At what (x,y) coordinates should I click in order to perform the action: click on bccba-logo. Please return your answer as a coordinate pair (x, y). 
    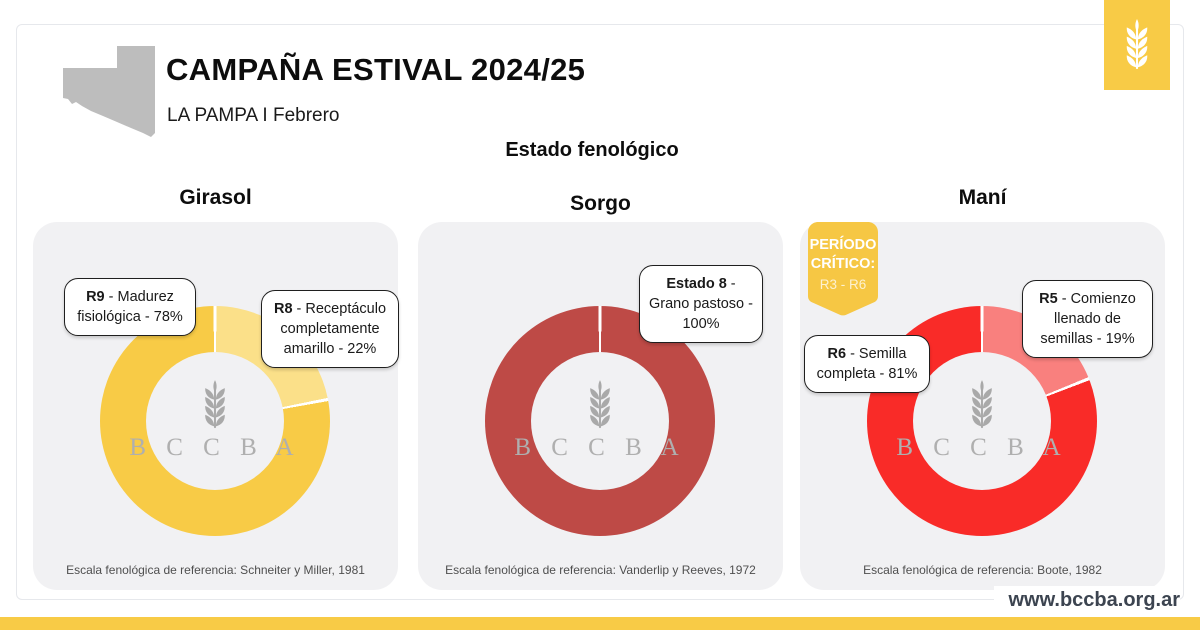
    Looking at the image, I should click on (1137, 45).